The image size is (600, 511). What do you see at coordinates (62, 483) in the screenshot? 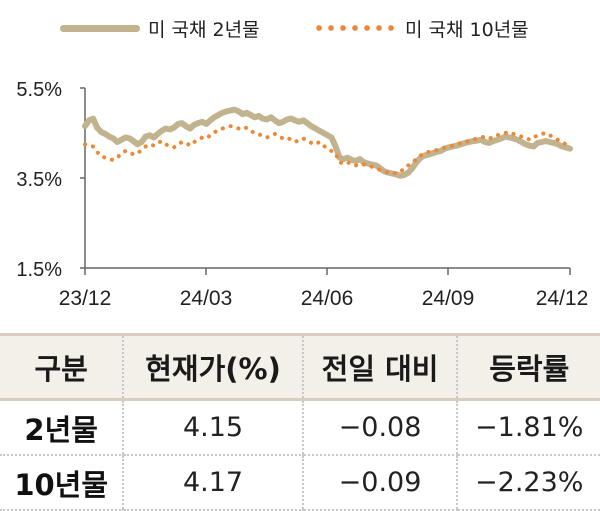
I see `row-label: 10년물` at bounding box center [62, 483].